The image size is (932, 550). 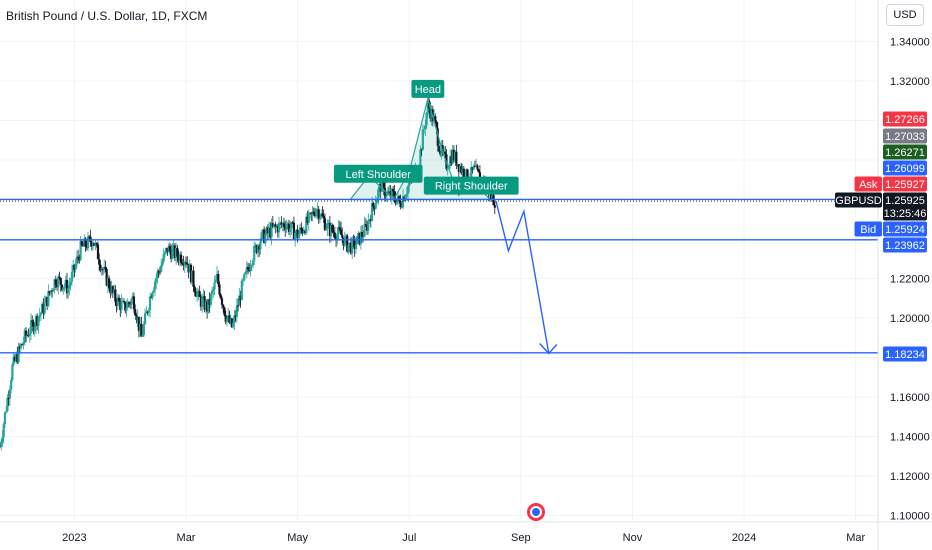 I want to click on y-tick-label: 1.32000, so click(x=910, y=82).